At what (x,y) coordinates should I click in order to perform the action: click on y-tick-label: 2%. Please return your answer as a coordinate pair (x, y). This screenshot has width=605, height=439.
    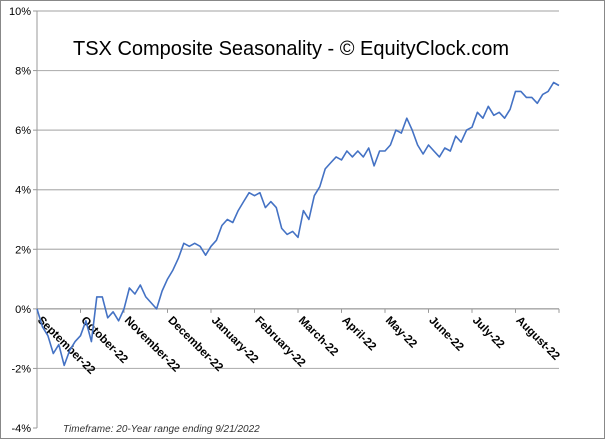
    Looking at the image, I should click on (23, 250).